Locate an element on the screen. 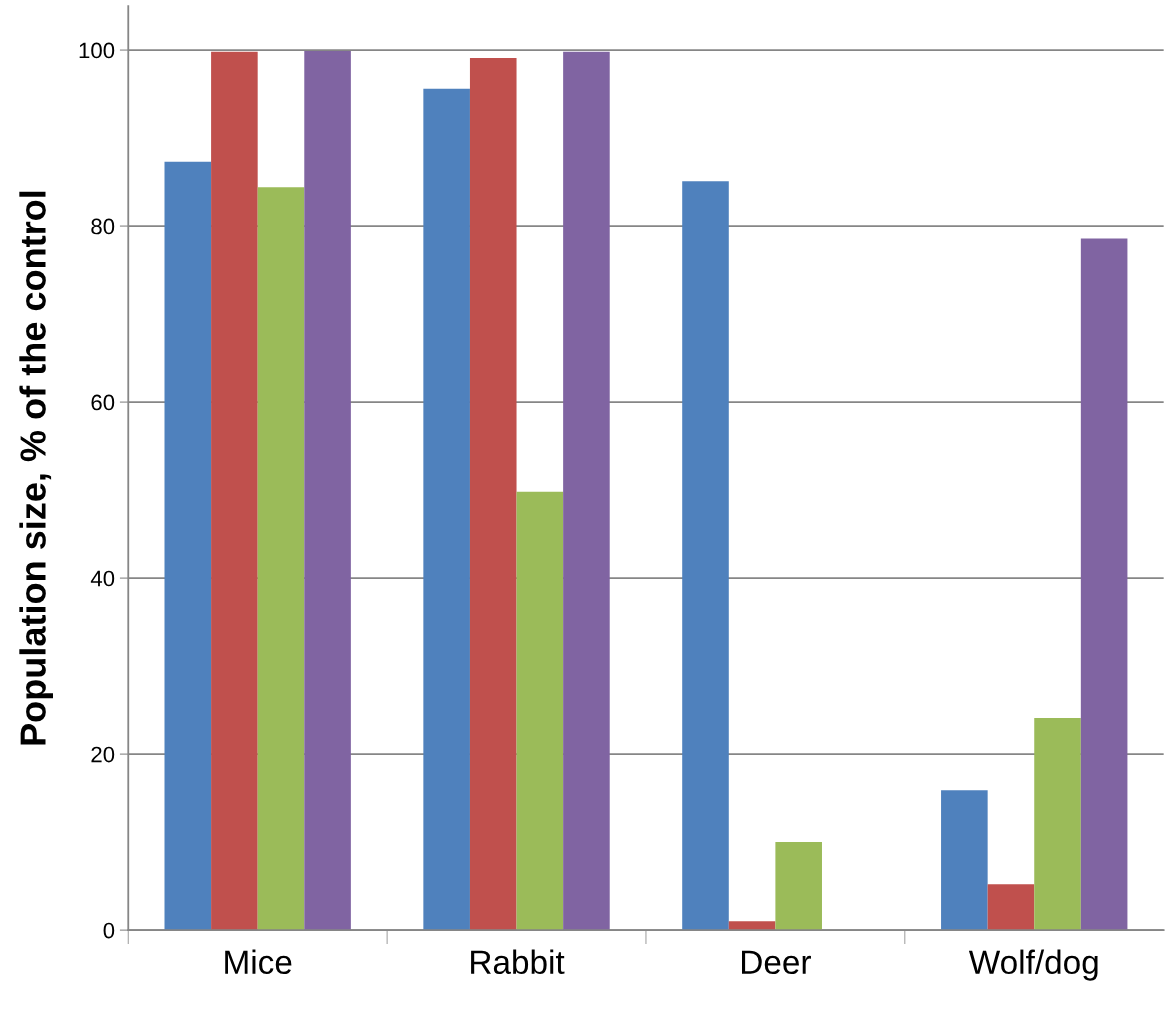  y-tick-label: 0 is located at coordinates (109, 930).